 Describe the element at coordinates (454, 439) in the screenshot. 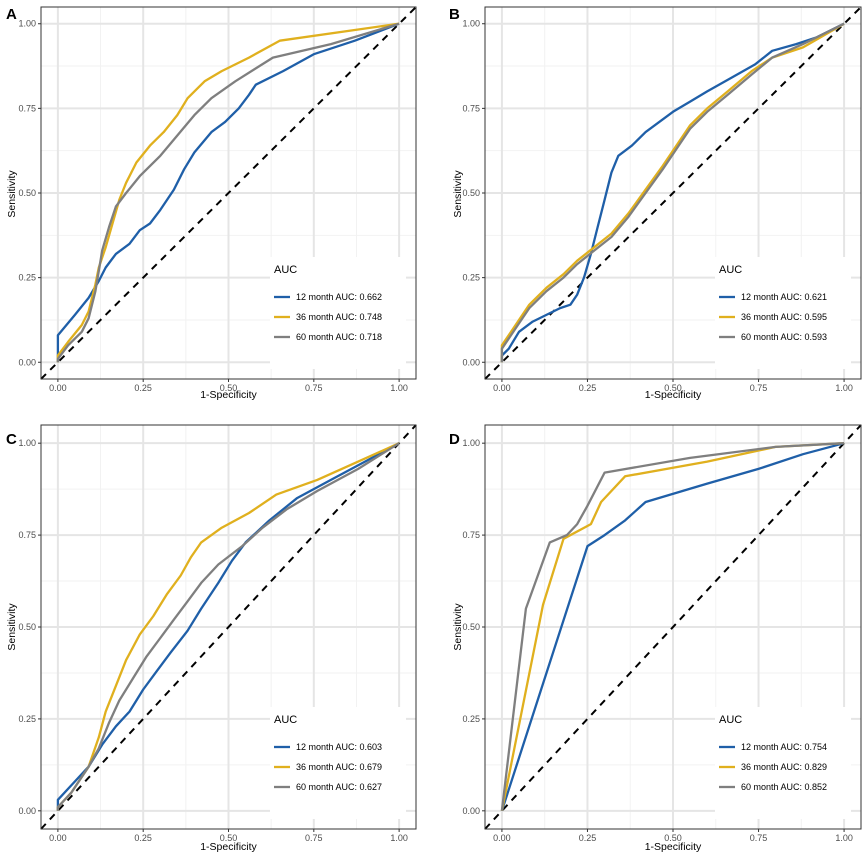

I see `panel-letter: D` at that location.